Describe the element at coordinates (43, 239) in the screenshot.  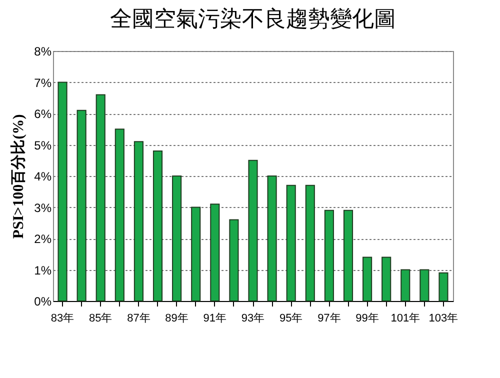
I see `y-tick-label: 2%` at that location.